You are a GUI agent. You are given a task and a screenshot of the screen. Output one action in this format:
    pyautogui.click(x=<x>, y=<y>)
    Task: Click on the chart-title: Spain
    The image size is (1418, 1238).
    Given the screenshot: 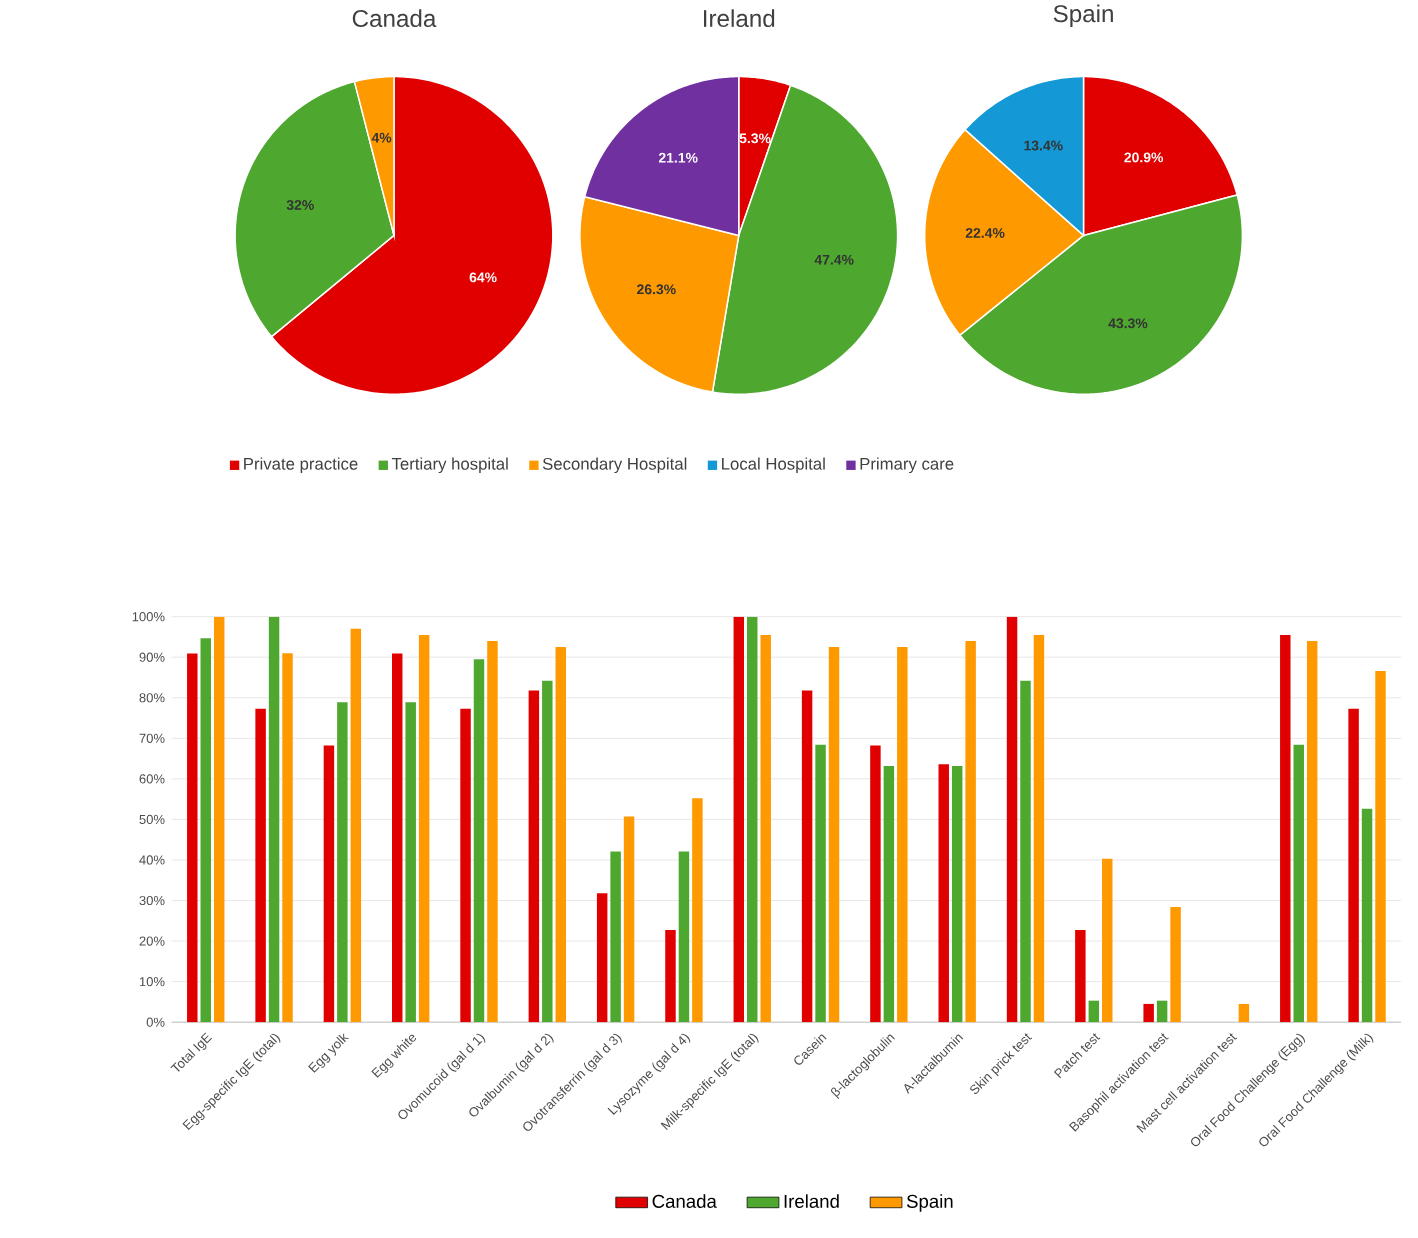 What is the action you would take?
    pyautogui.click(x=1083, y=16)
    